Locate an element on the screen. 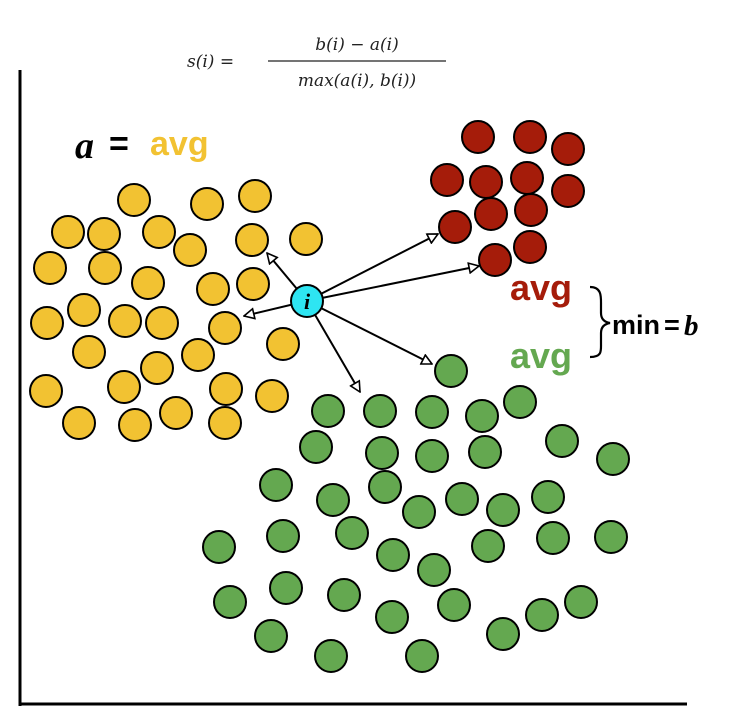  arrow-to-green-lower is located at coordinates (333, 346).